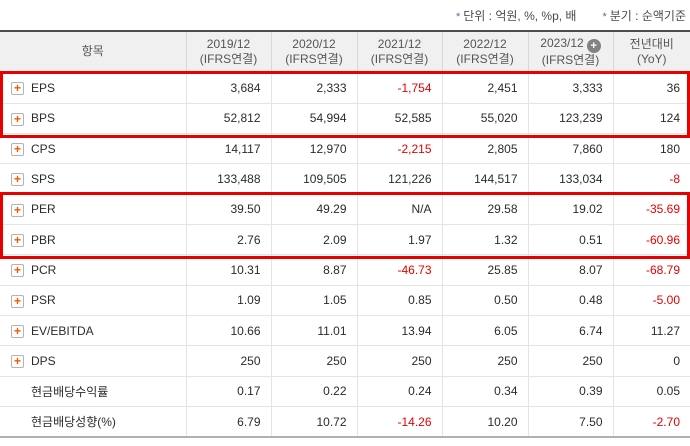 This screenshot has width=690, height=446. What do you see at coordinates (570, 392) in the screenshot?
I see `value-cell: 0.39` at bounding box center [570, 392].